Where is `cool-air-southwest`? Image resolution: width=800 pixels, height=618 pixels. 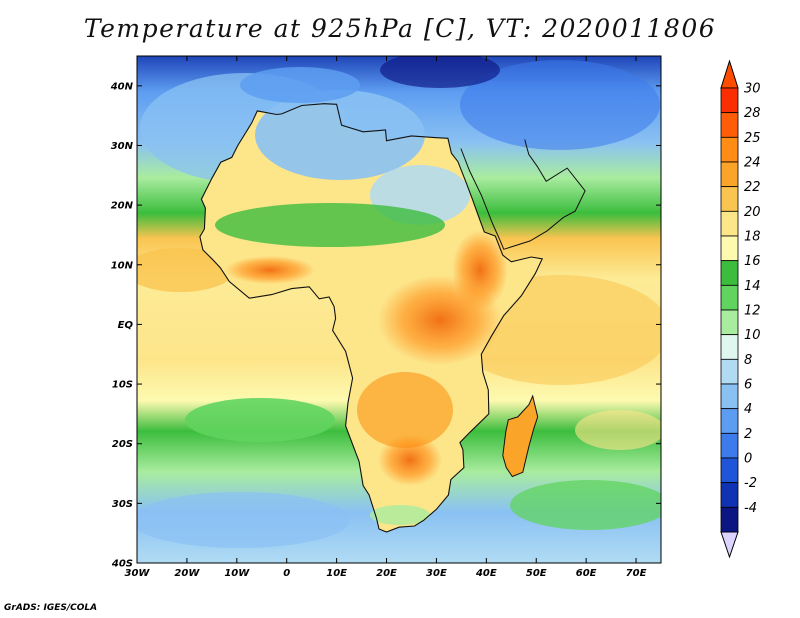 cool-air-southwest is located at coordinates (243, 520).